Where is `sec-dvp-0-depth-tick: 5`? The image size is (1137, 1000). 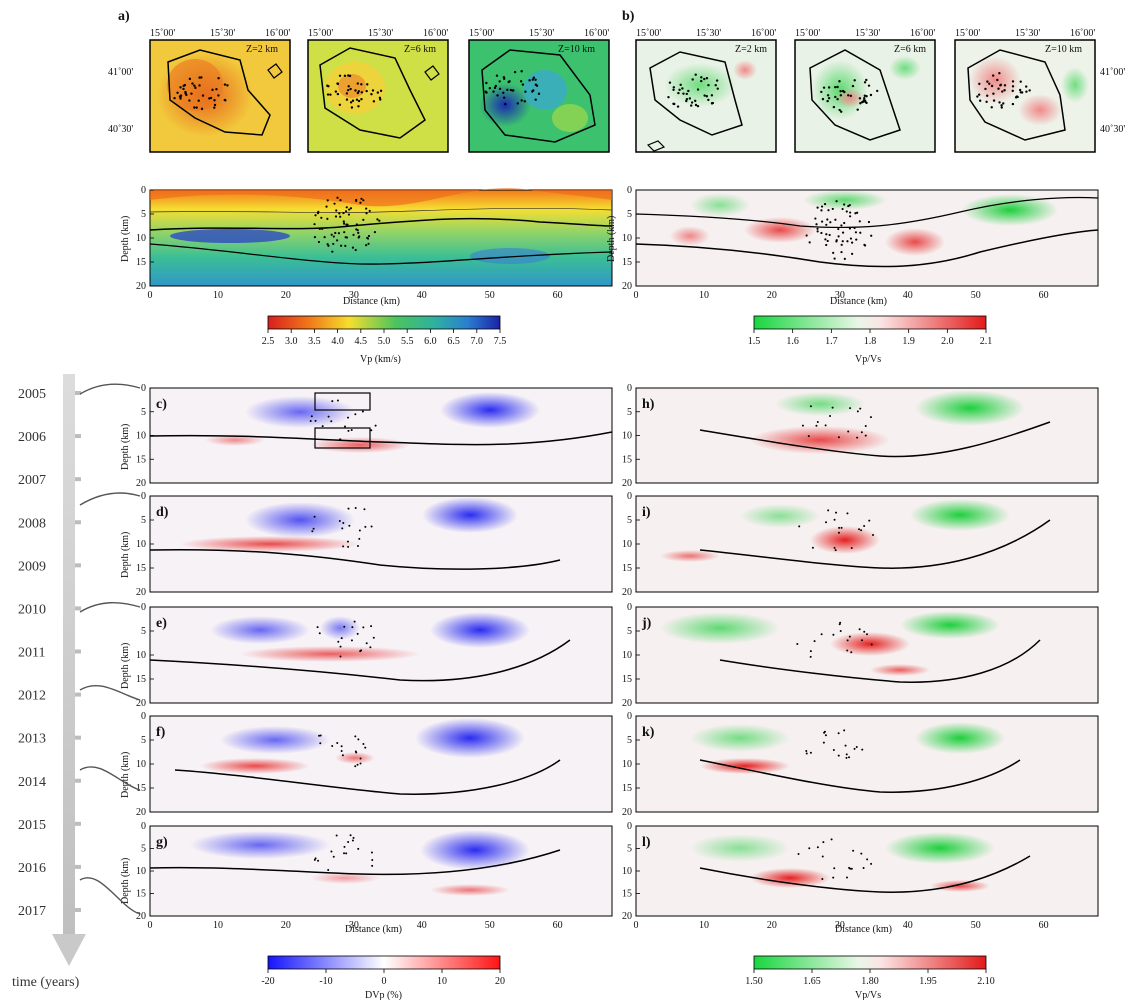
sec-dvp-0-depth-tick: 5 is located at coordinates (143, 412).